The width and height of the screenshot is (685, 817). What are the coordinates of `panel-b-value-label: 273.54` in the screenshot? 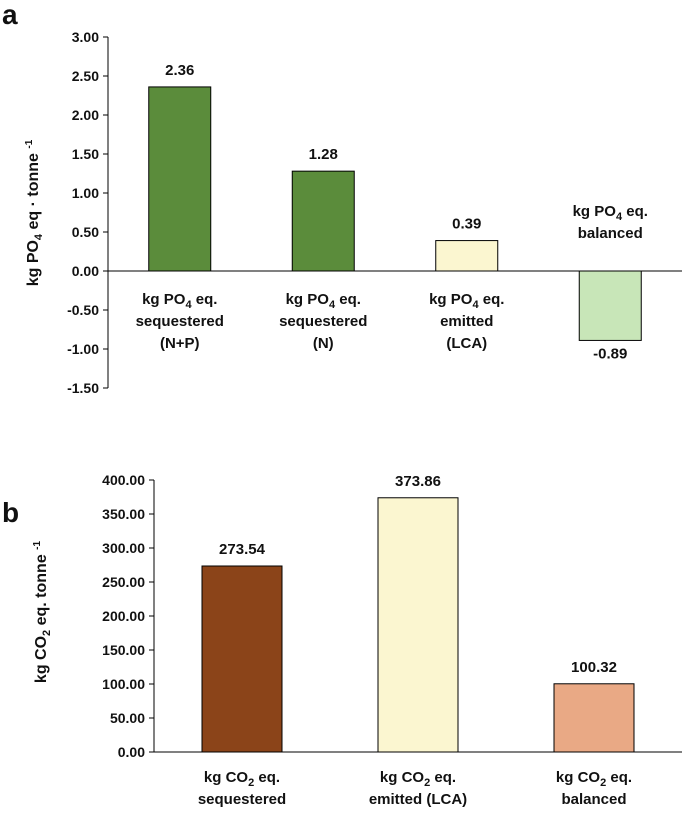 It's located at (242, 549).